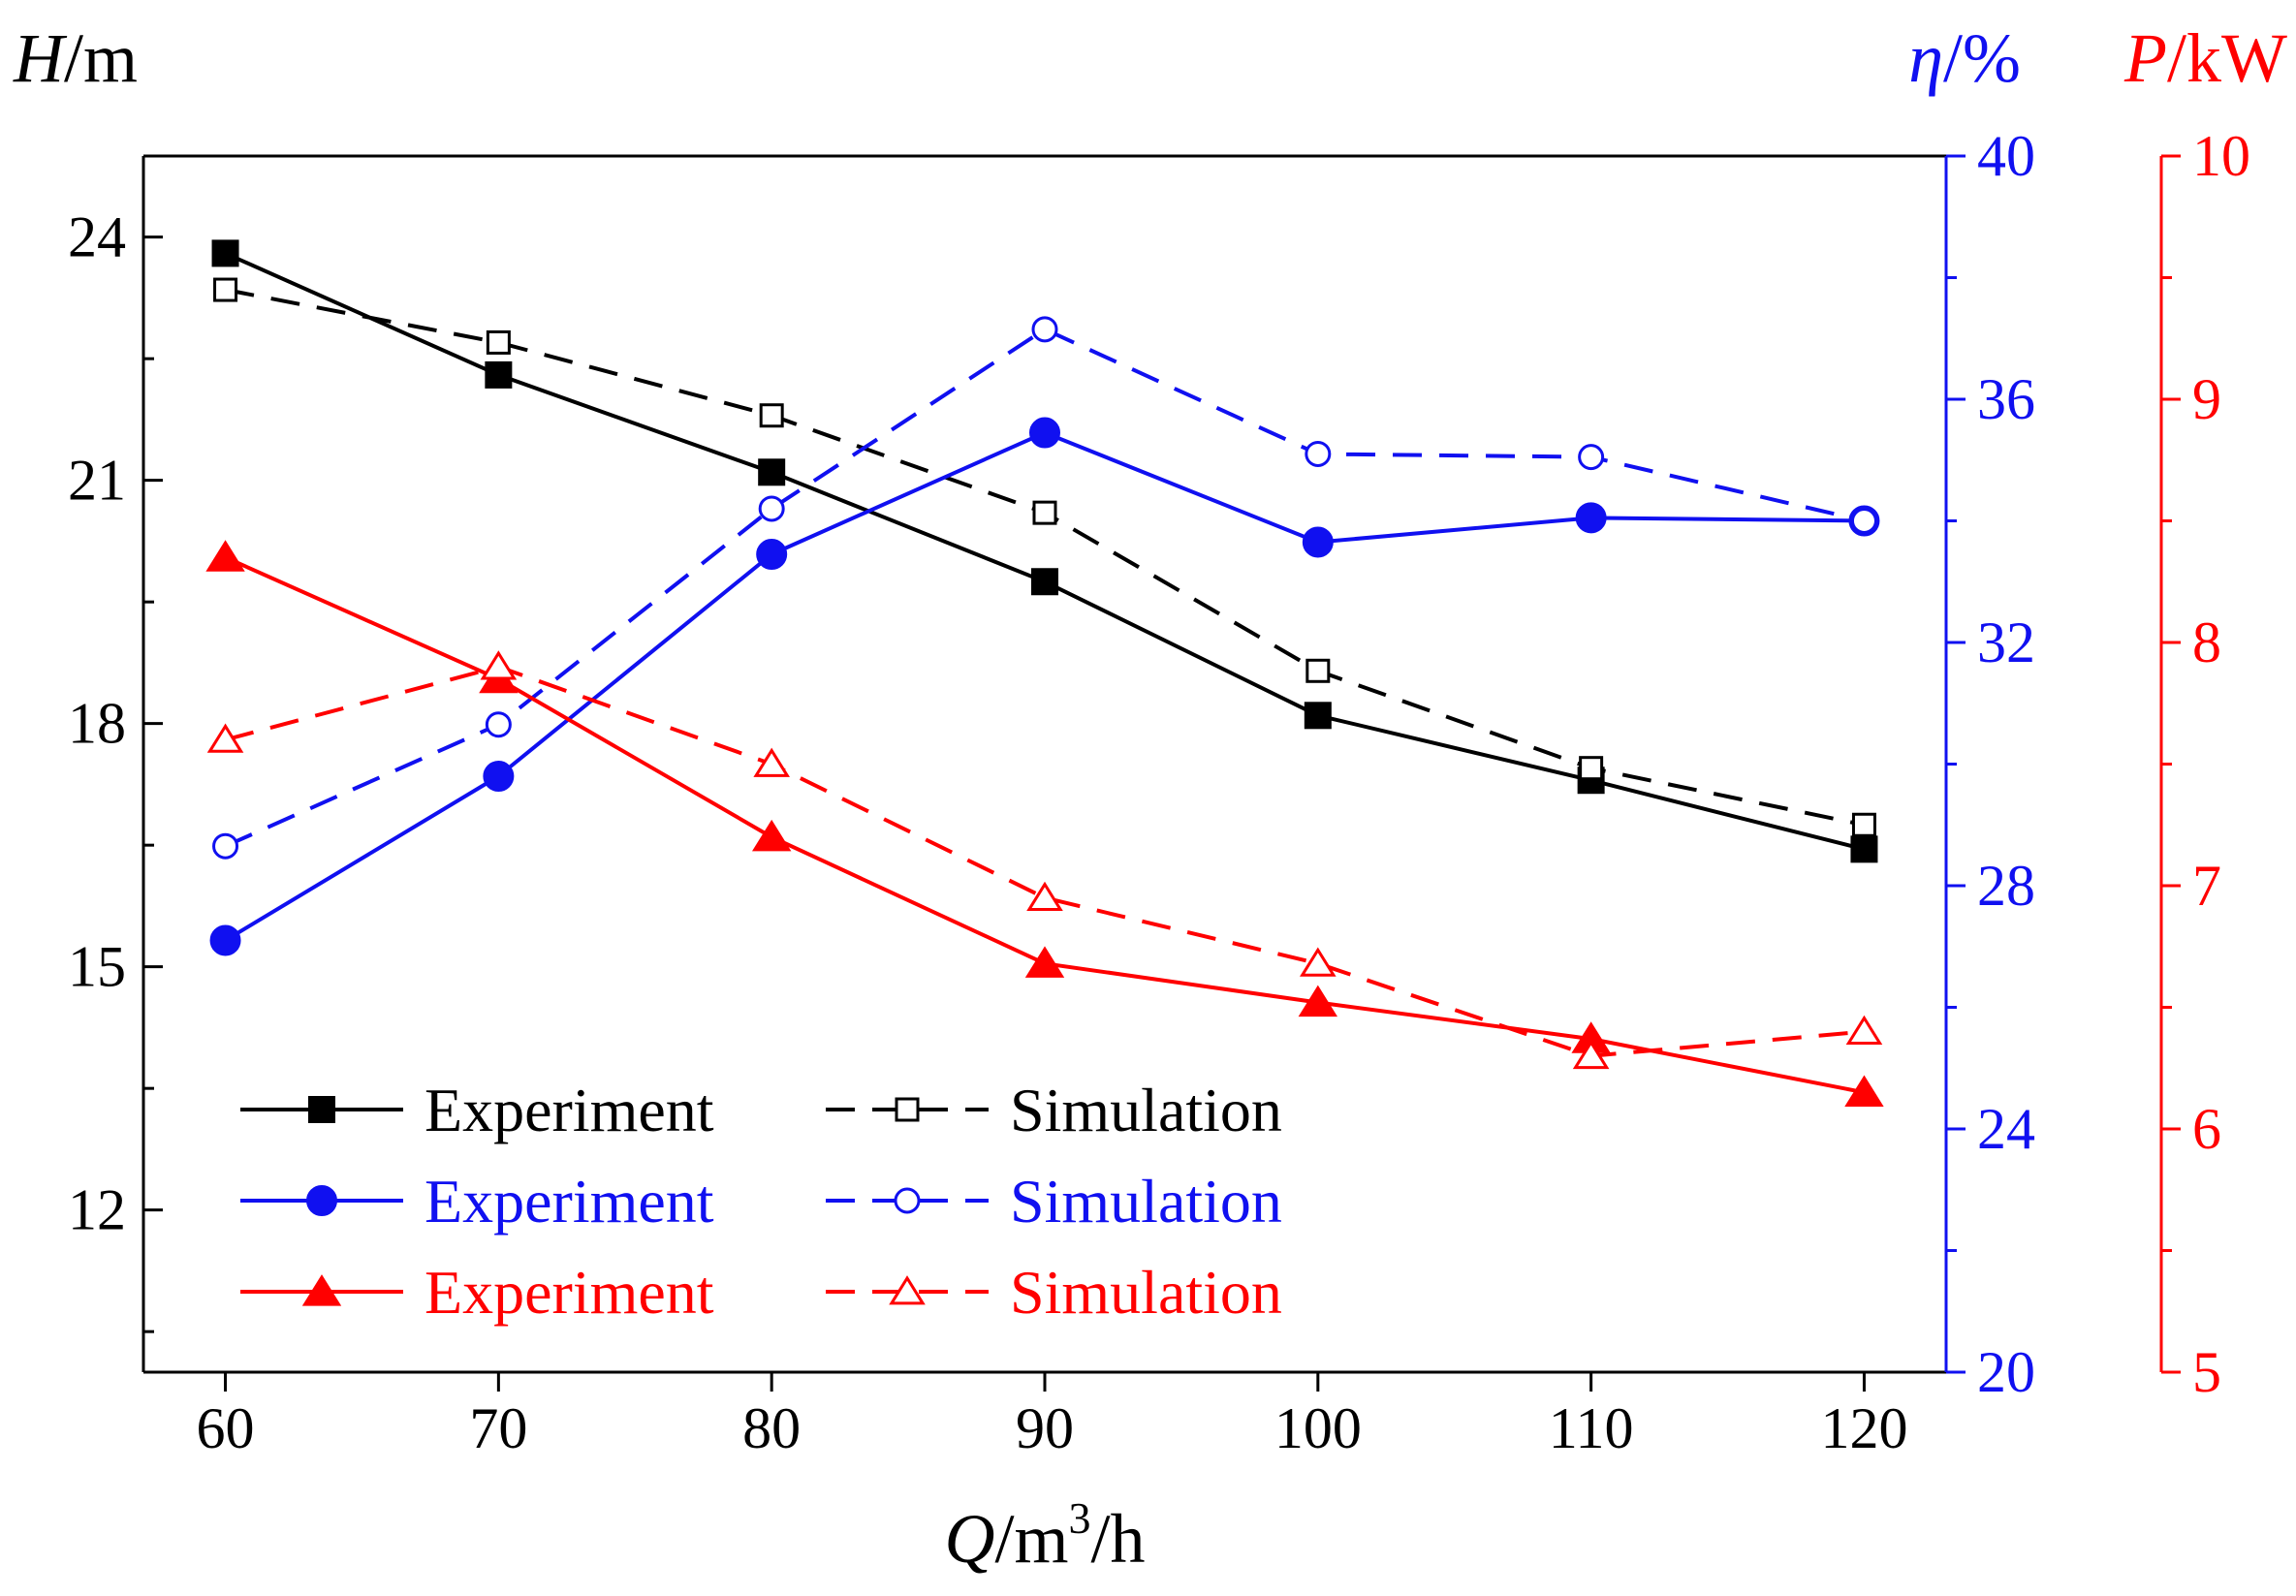 This screenshot has height=1596, width=2296. What do you see at coordinates (1864, 1428) in the screenshot?
I see `x-tick-label: 120` at bounding box center [1864, 1428].